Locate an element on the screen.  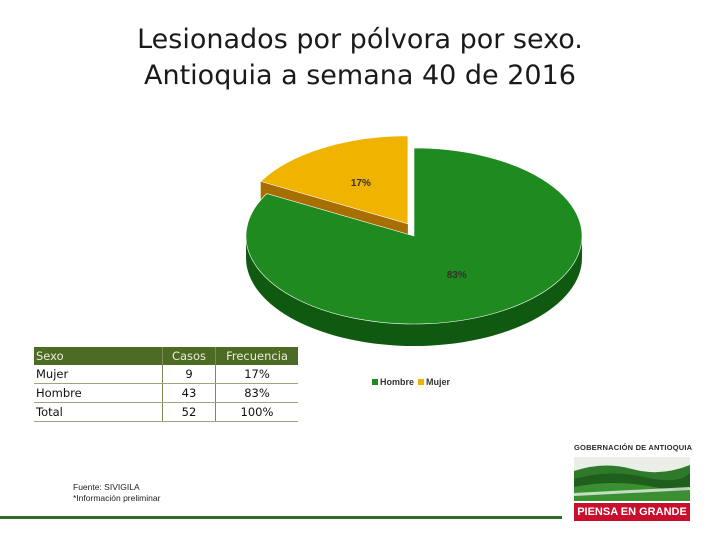
cell-casos: 43 is located at coordinates (189, 393).